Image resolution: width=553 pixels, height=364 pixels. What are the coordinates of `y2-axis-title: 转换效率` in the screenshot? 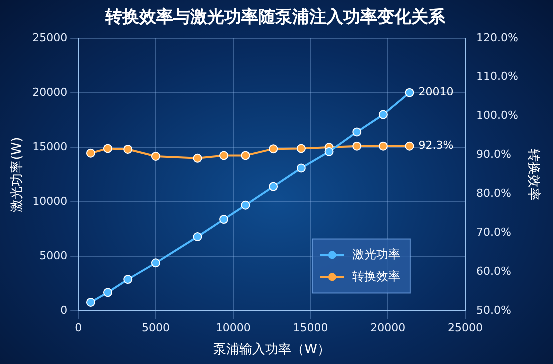 It's located at (534, 174).